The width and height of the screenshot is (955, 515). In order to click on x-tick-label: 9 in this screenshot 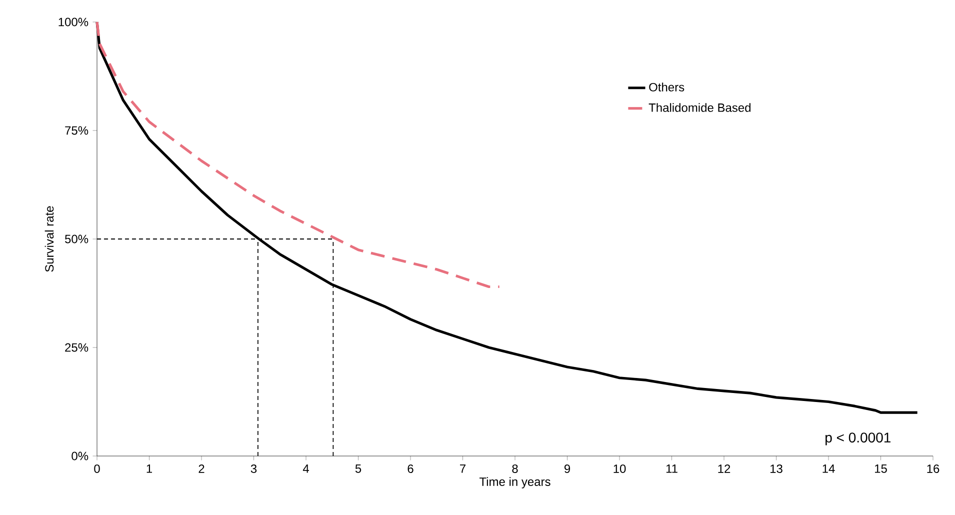, I will do `click(567, 468)`.